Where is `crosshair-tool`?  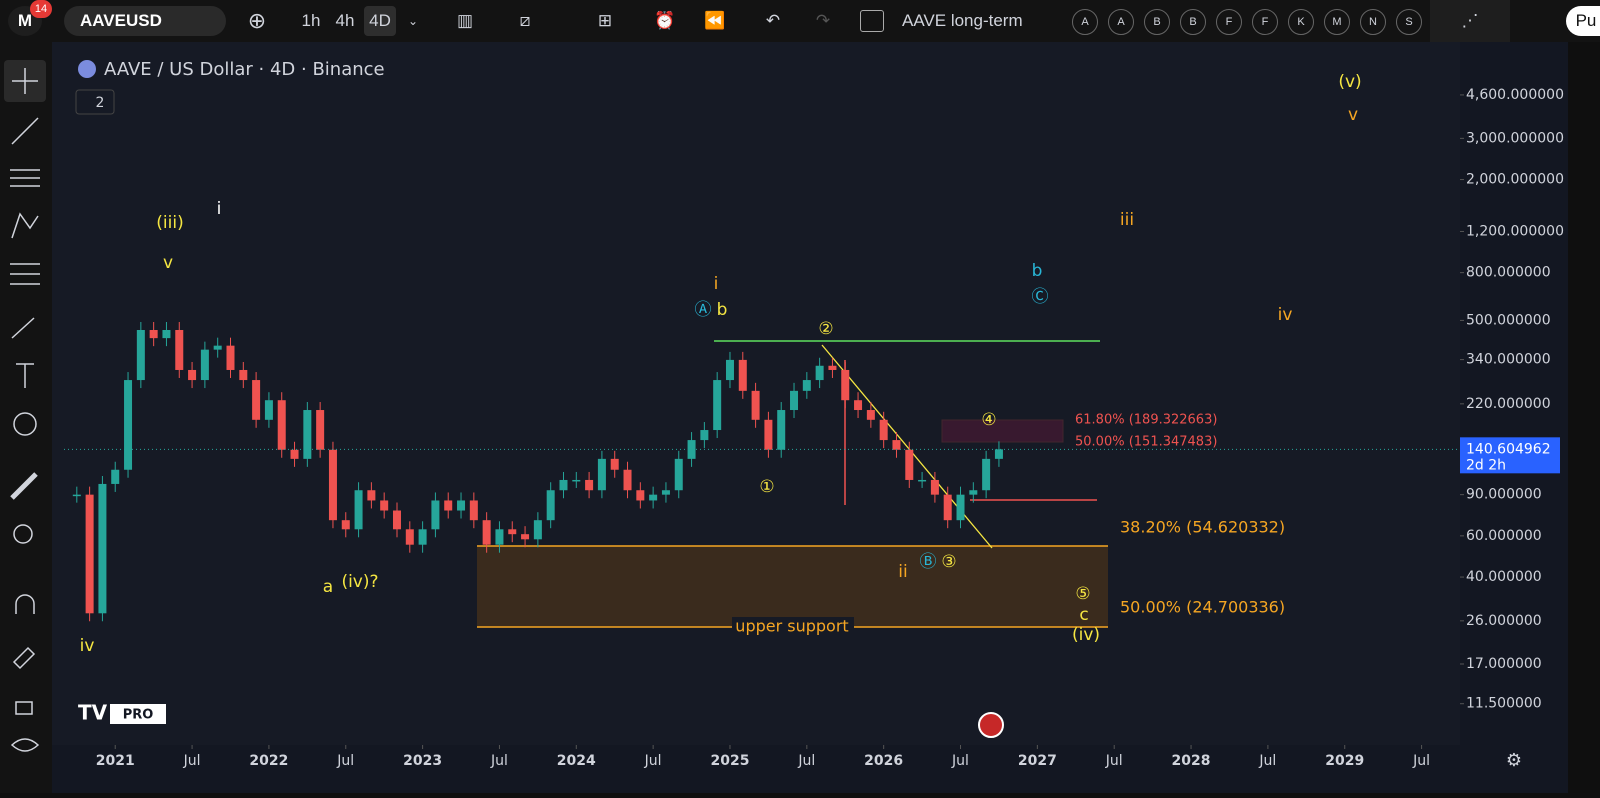 crosshair-tool is located at coordinates (25, 81).